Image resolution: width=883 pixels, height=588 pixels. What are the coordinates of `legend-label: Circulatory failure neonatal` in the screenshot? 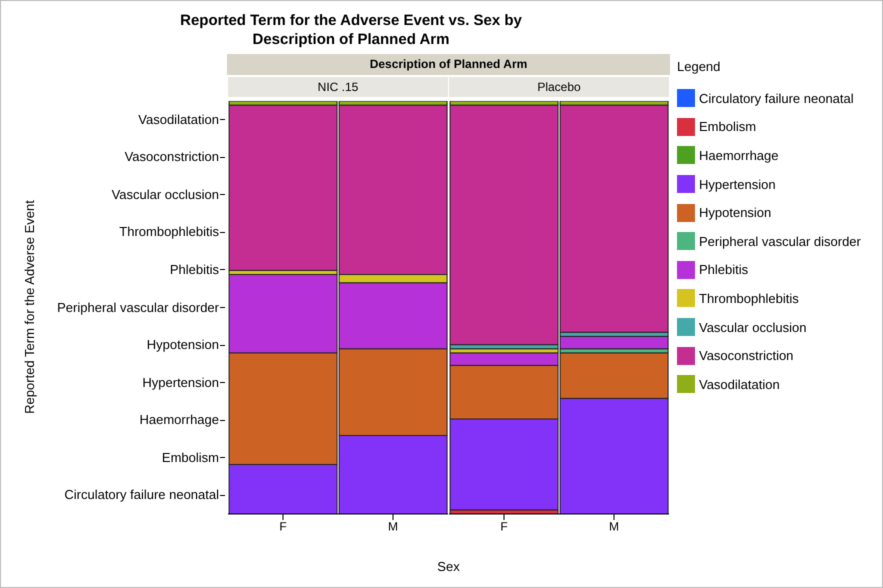 It's located at (776, 98).